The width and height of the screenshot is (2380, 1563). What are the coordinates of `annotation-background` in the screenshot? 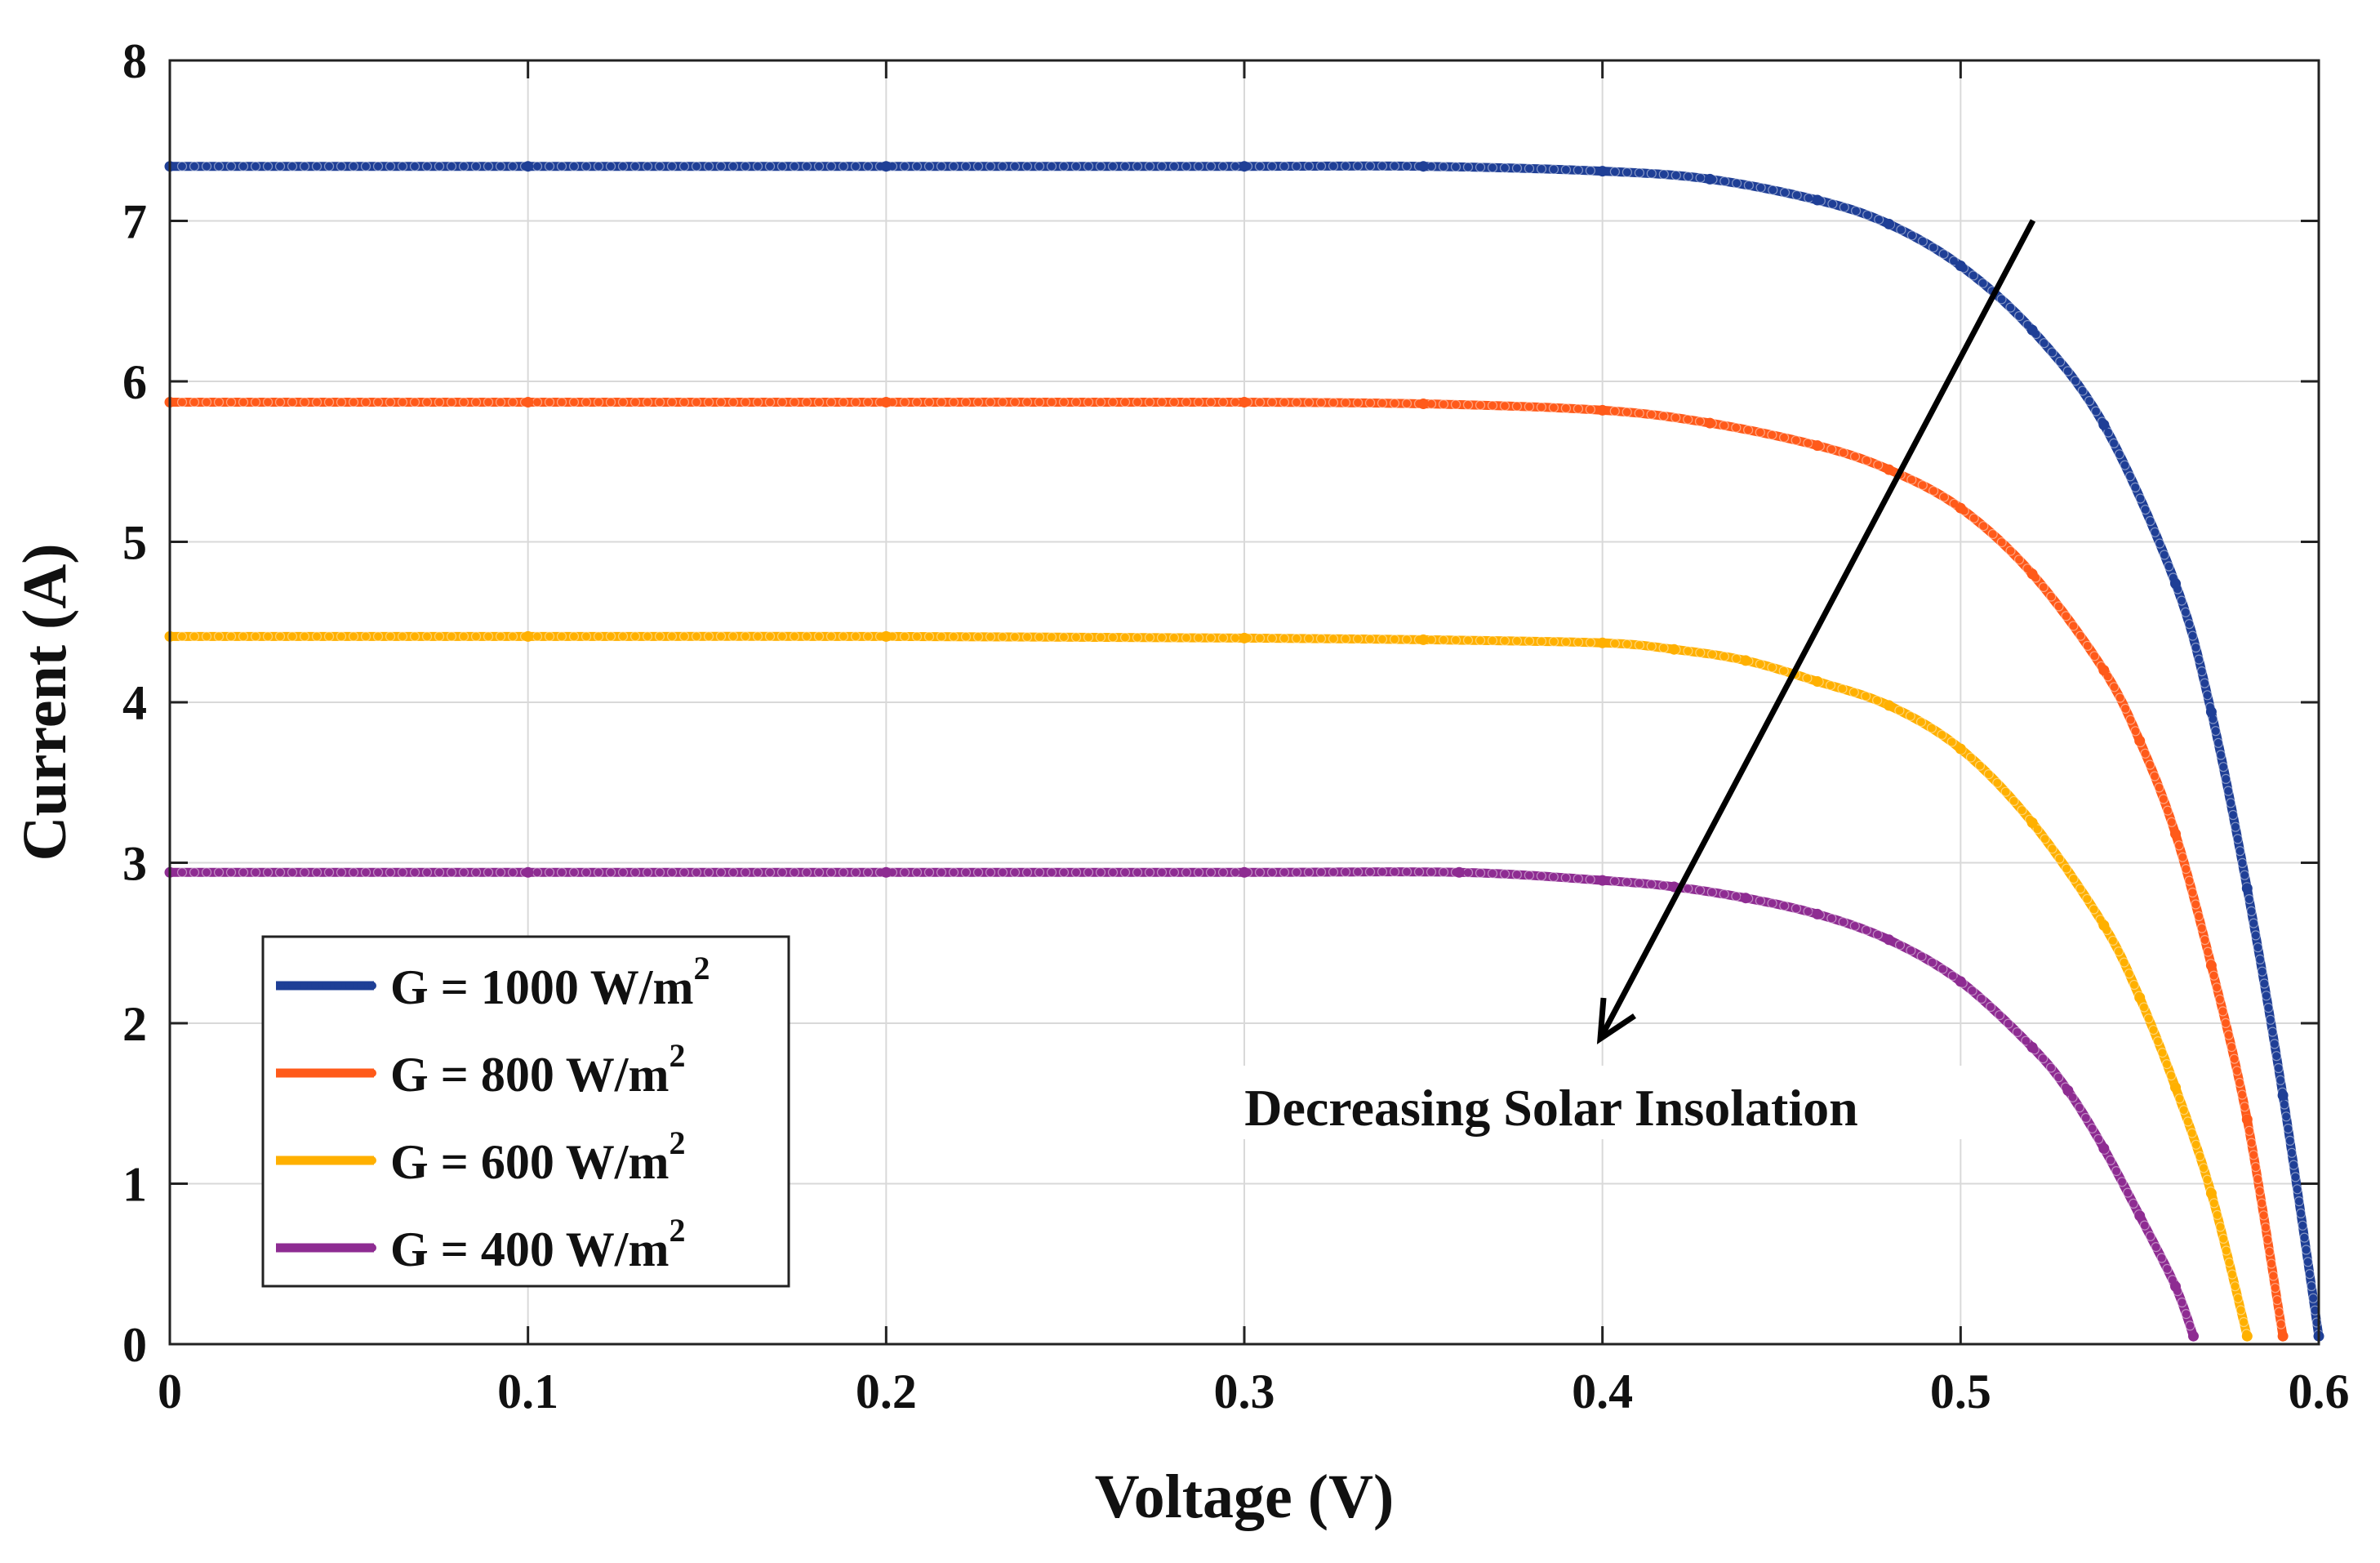 It's located at (1552, 1102).